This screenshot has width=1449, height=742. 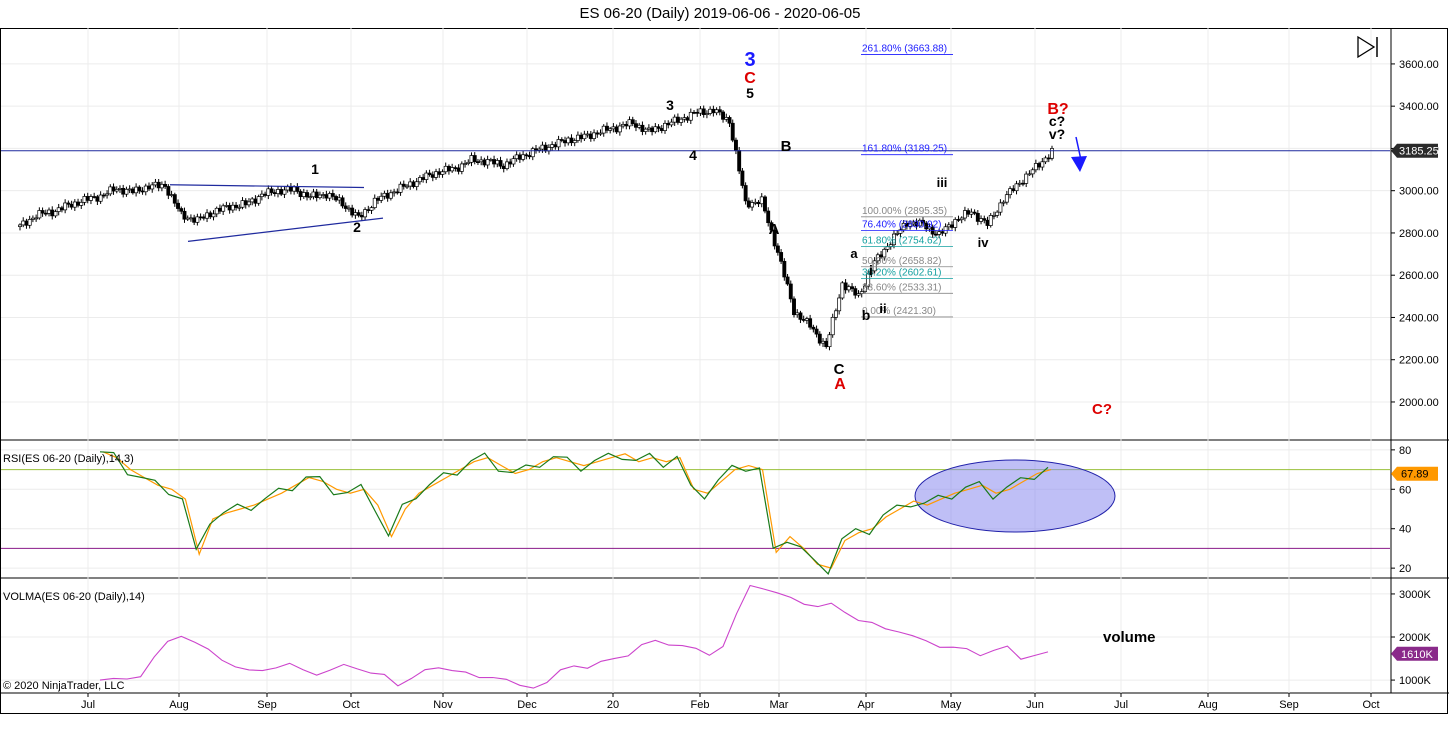 What do you see at coordinates (68, 459) in the screenshot?
I see `rsi-label: RSI(ES 06-20 (Daily),14,3)` at bounding box center [68, 459].